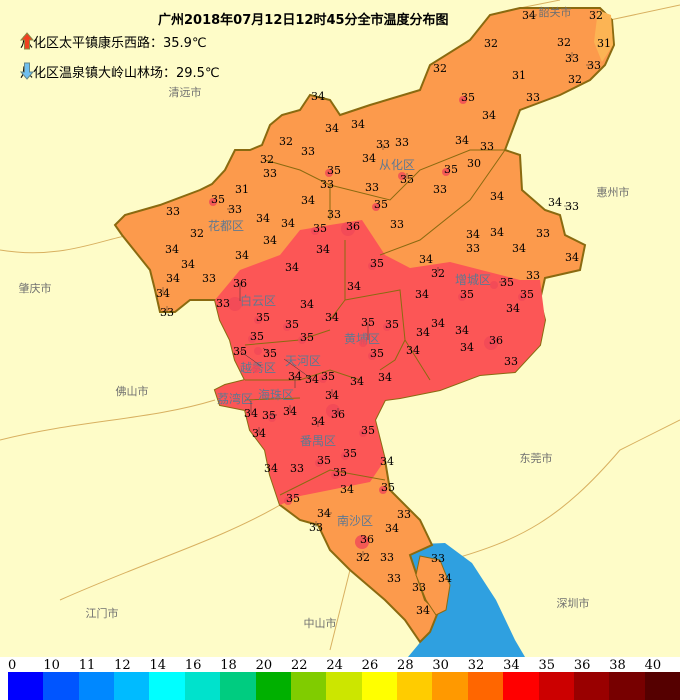 The width and height of the screenshot is (680, 700). I want to click on legend-label: 12, so click(122, 665).